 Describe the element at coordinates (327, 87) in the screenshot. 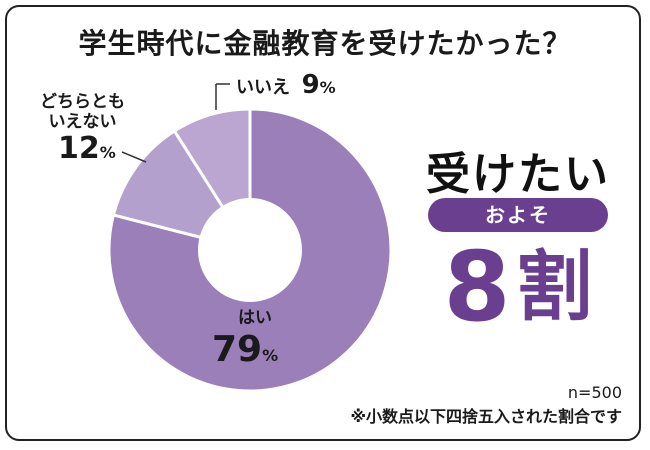

I see `label-no-percent: %` at that location.